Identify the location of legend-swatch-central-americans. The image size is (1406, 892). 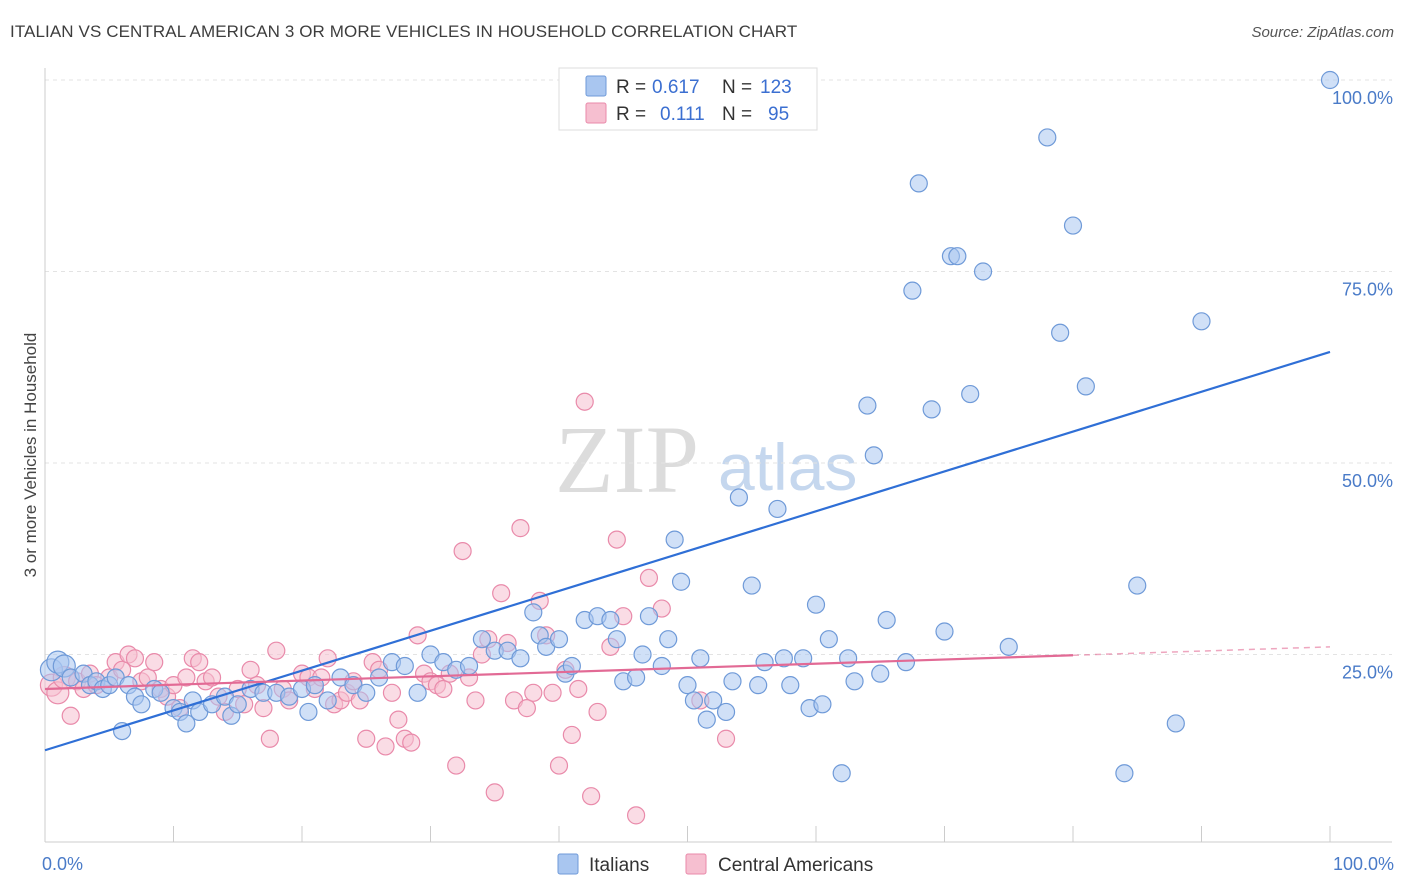
(596, 113).